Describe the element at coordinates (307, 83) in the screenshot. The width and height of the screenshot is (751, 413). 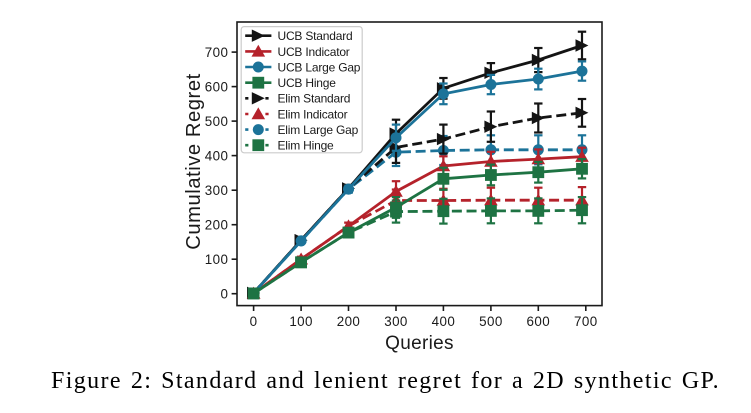
I see `svg-text: UCB Hinge` at that location.